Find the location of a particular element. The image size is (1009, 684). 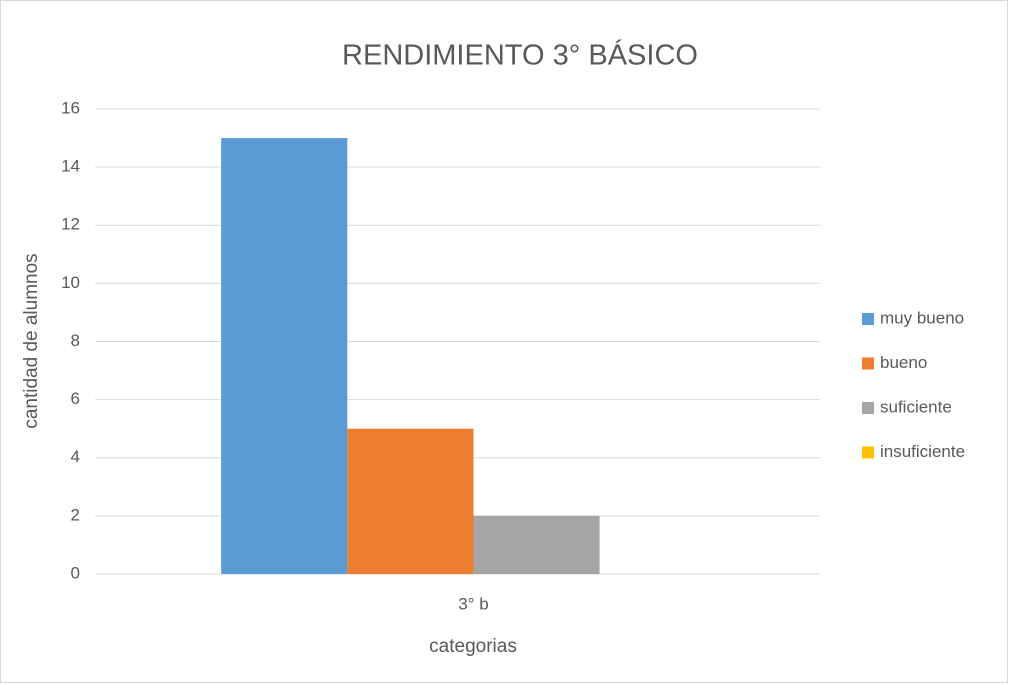

y-tick-label: 2 is located at coordinates (75, 514).